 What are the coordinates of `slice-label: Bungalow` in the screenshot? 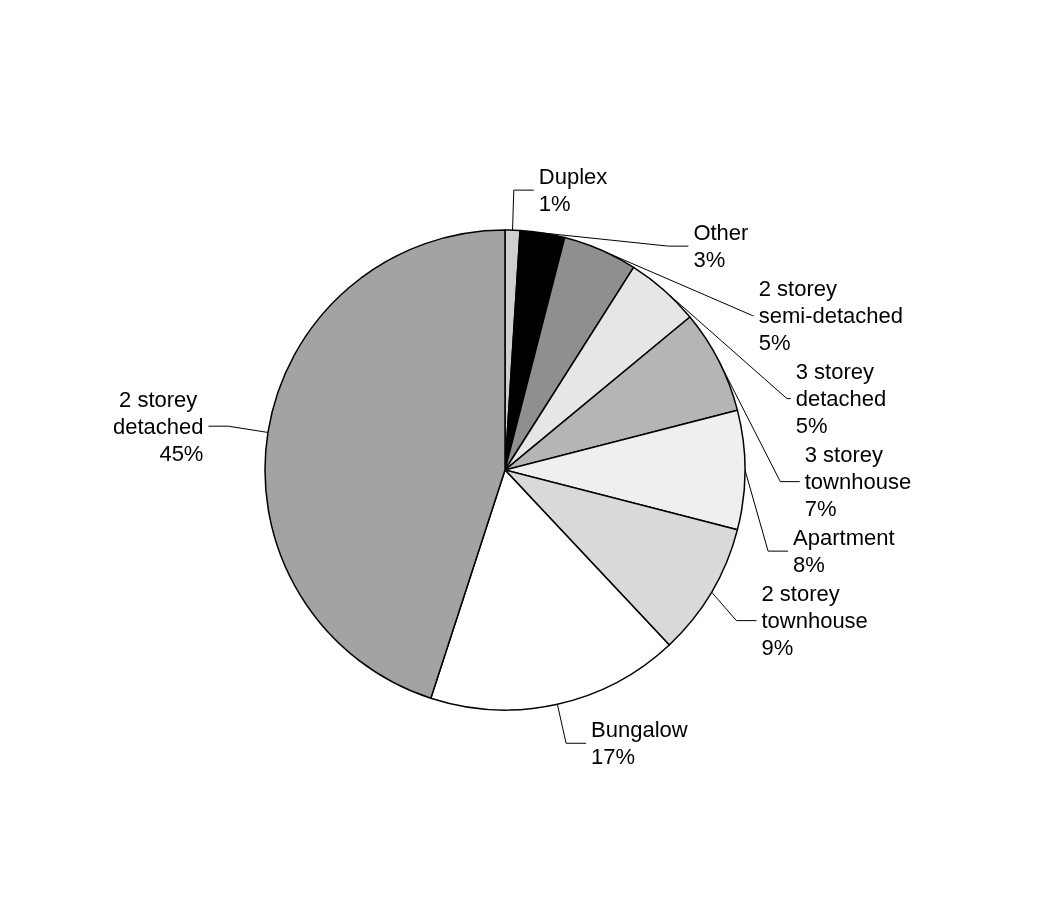 It's located at (639, 730).